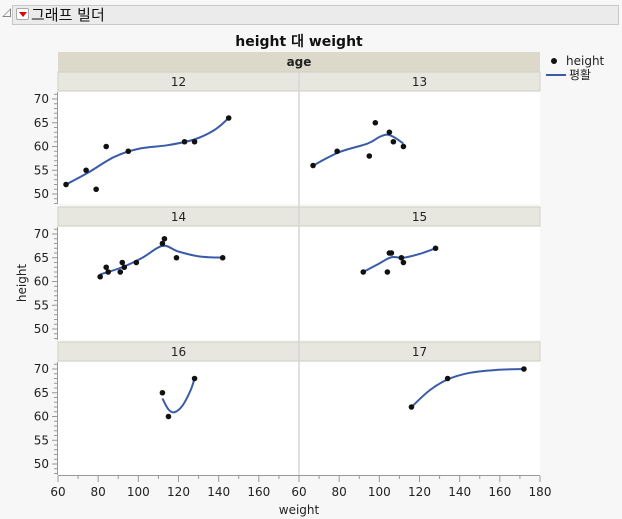 This screenshot has width=622, height=519. Describe the element at coordinates (138, 492) in the screenshot. I see `svg-text: 100` at that location.